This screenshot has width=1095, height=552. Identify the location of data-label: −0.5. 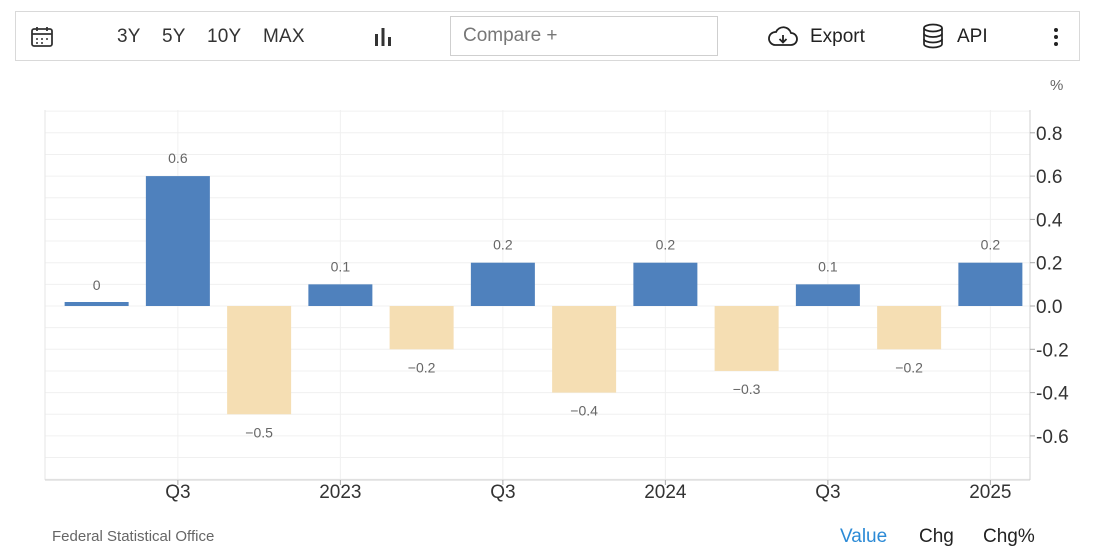
(259, 432).